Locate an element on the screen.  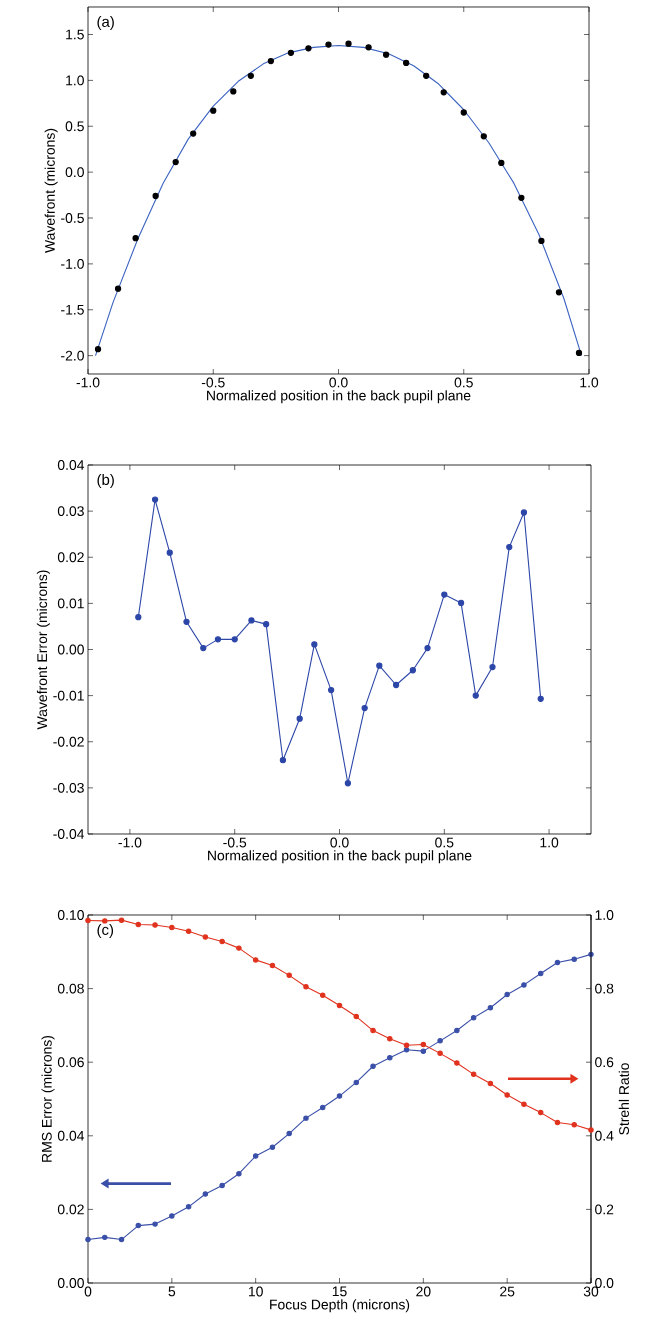
y2-axis-title: Strehl Ratio is located at coordinates (623, 1099).